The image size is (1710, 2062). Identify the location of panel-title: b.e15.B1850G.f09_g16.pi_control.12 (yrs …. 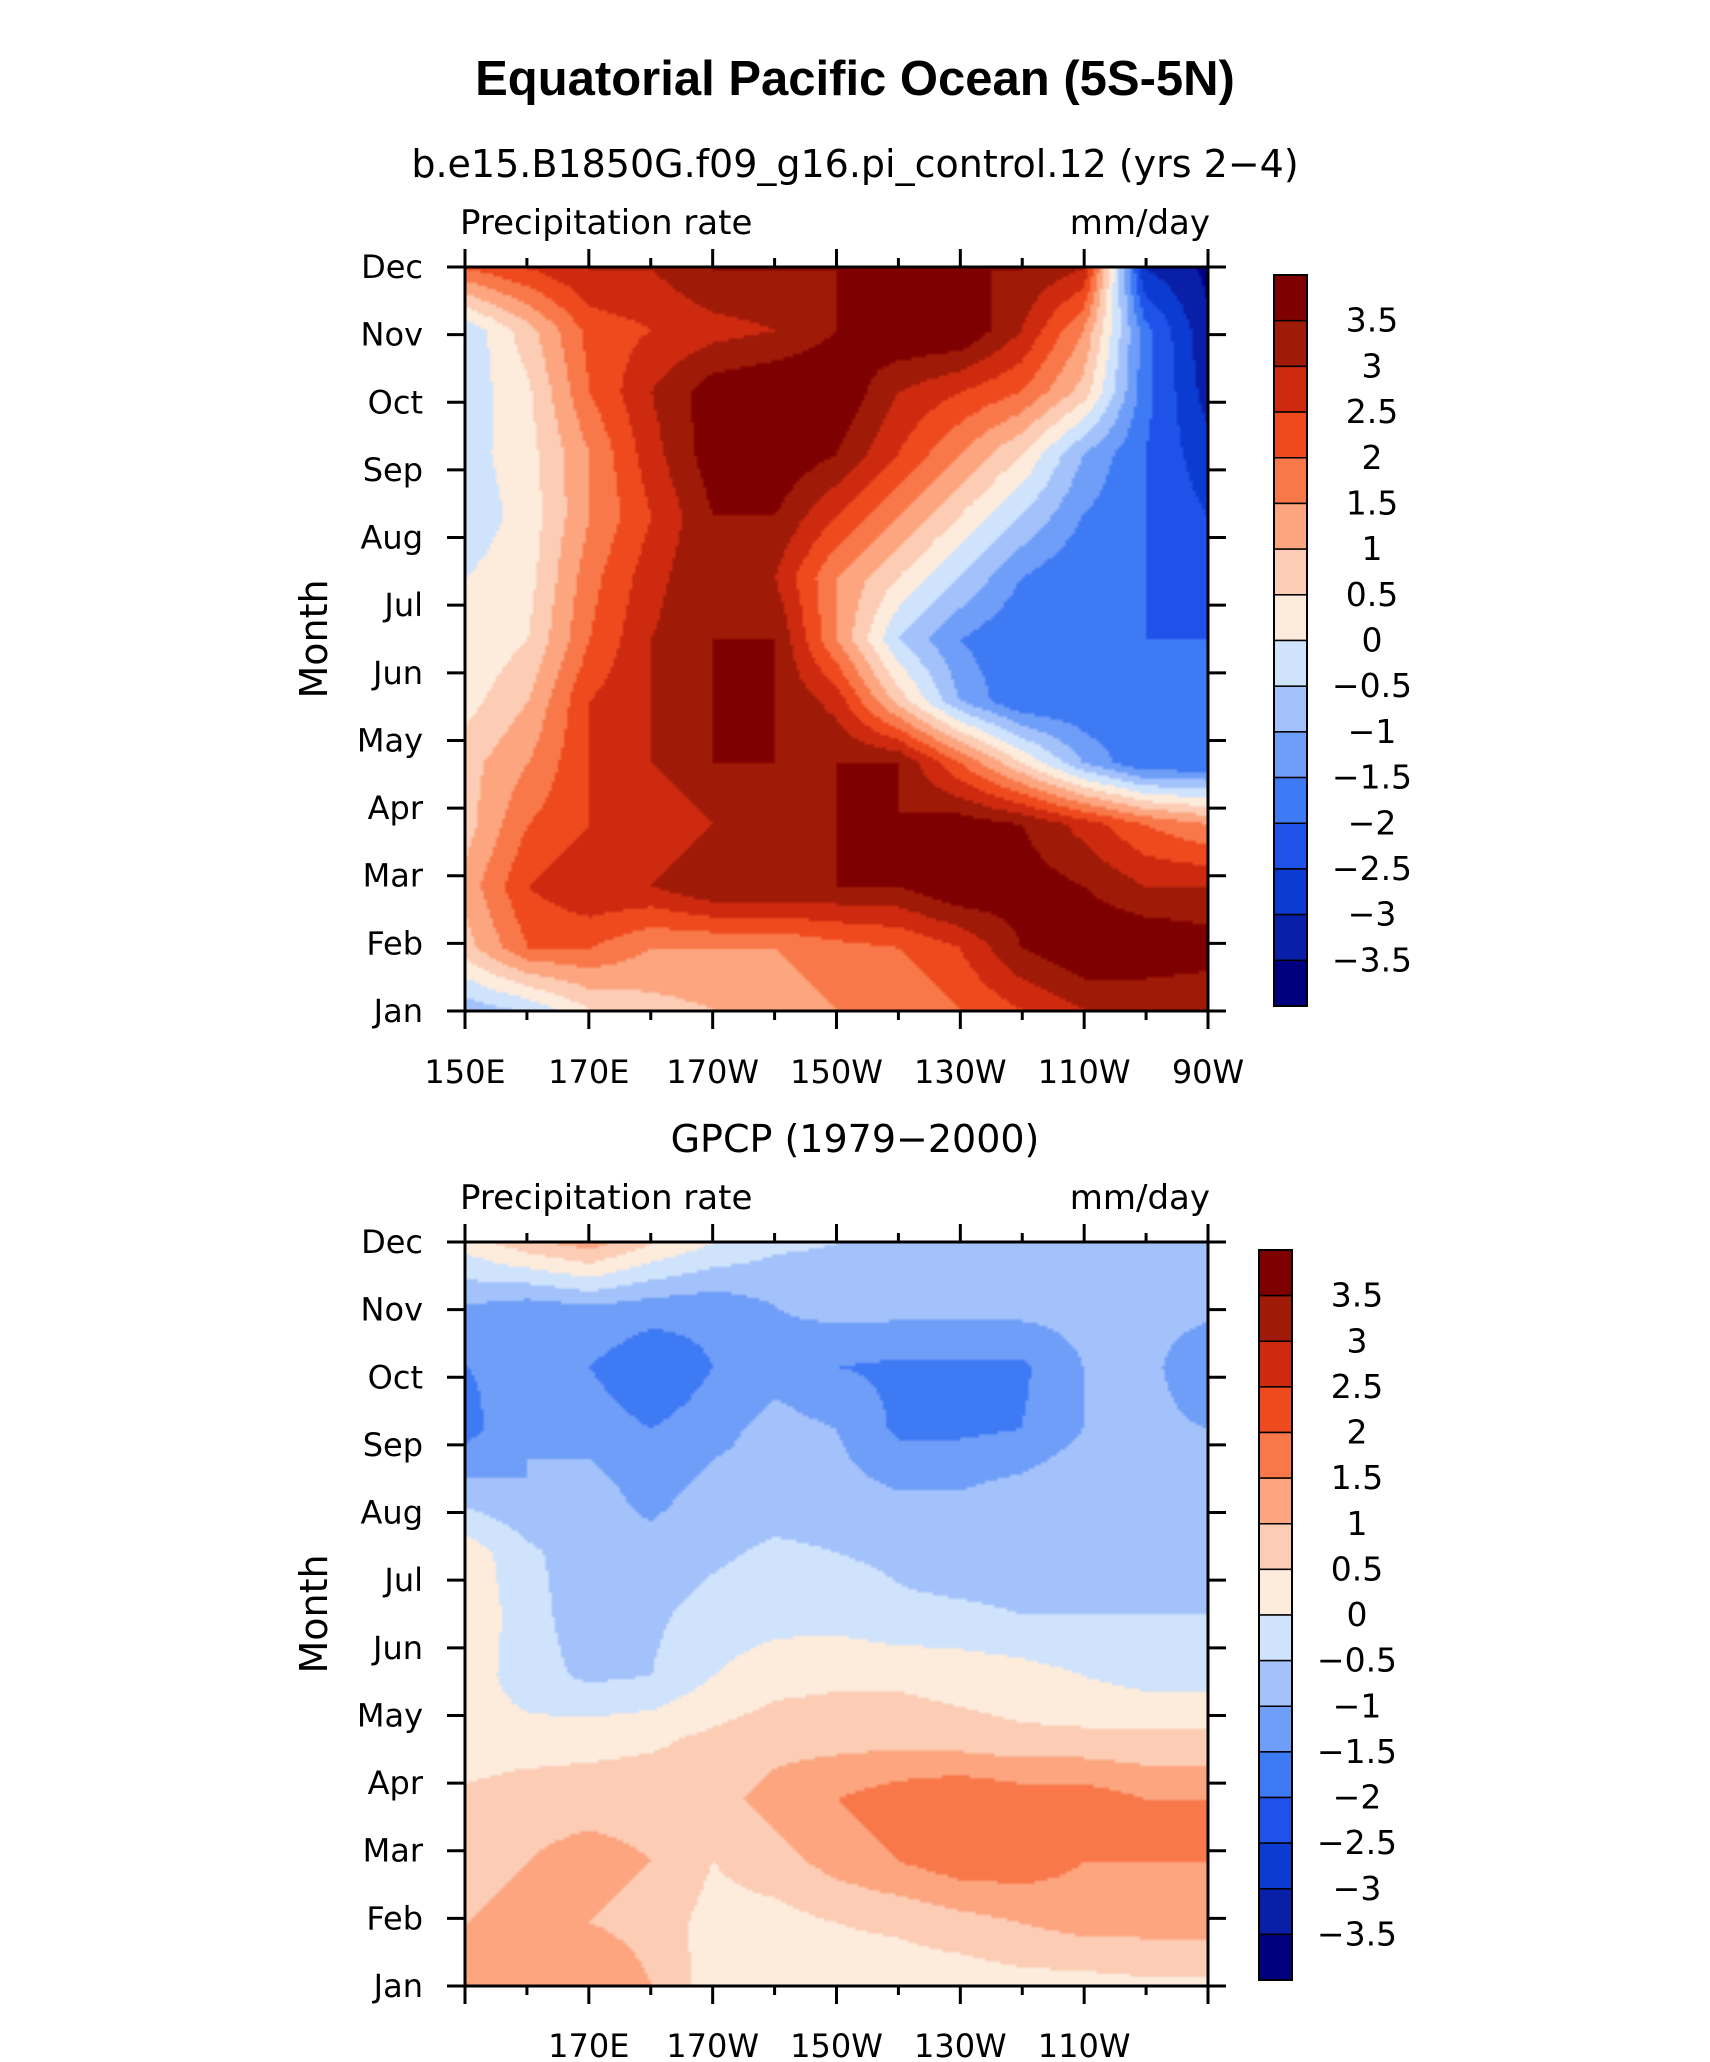
(854, 164).